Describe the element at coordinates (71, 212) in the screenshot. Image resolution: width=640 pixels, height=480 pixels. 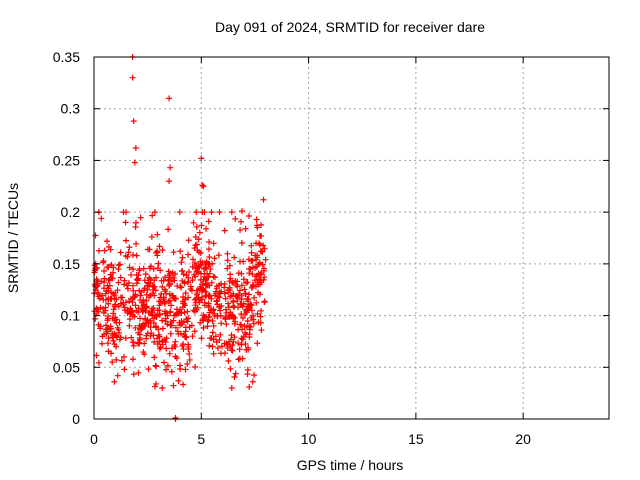
I see `y-tick-label: 0.2` at that location.